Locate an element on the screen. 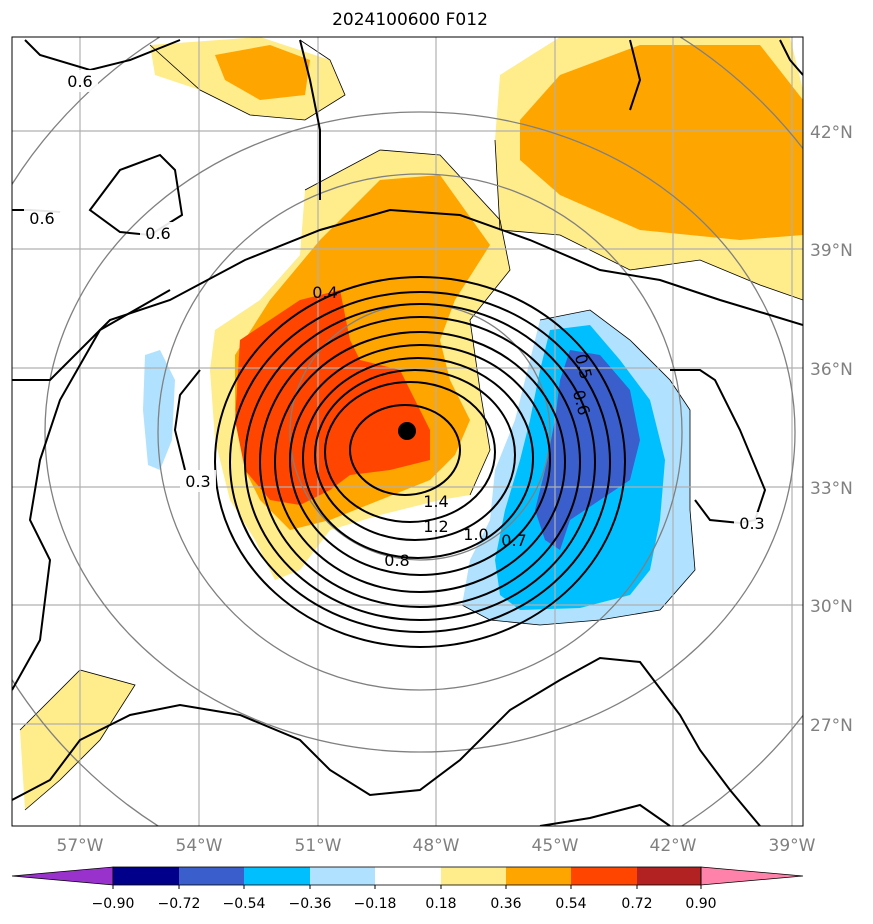 The image size is (873, 924). colorbar-tick-label: 0.90 is located at coordinates (700, 904).